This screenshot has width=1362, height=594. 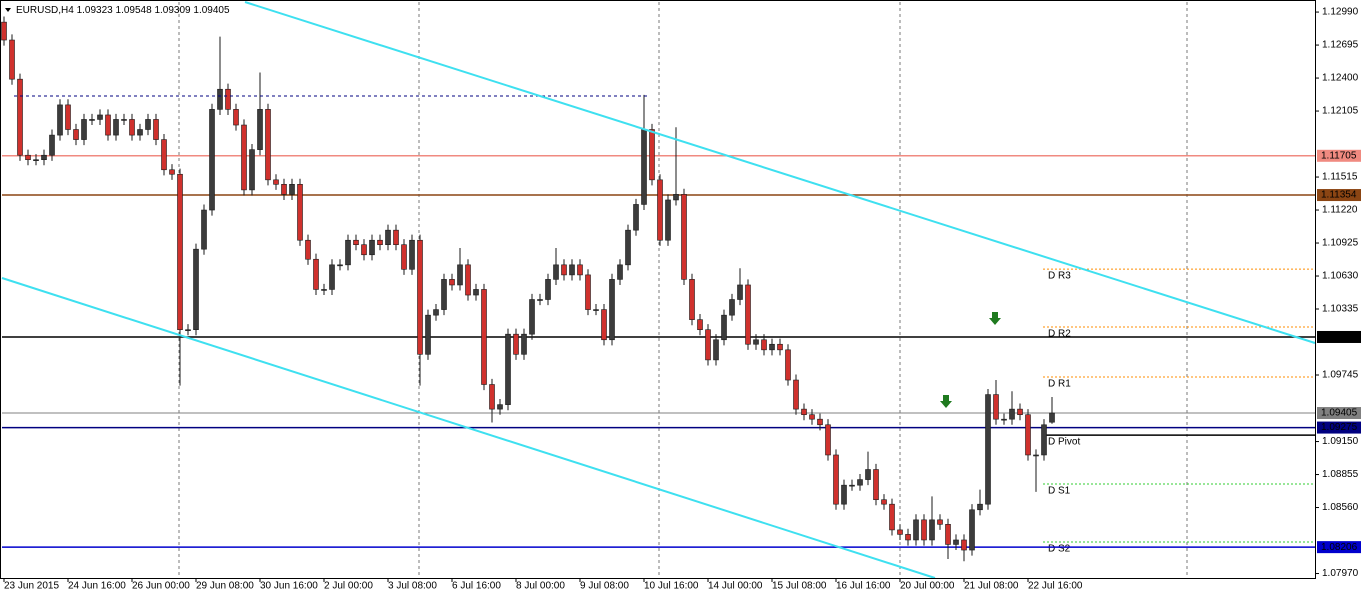 I want to click on price-level-label: 1.08206, so click(x=1339, y=547).